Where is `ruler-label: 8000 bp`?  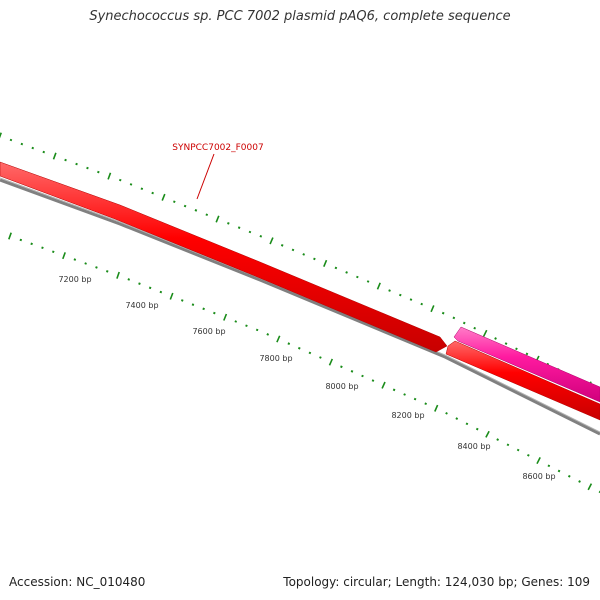
ruler-label: 8000 bp is located at coordinates (341, 386).